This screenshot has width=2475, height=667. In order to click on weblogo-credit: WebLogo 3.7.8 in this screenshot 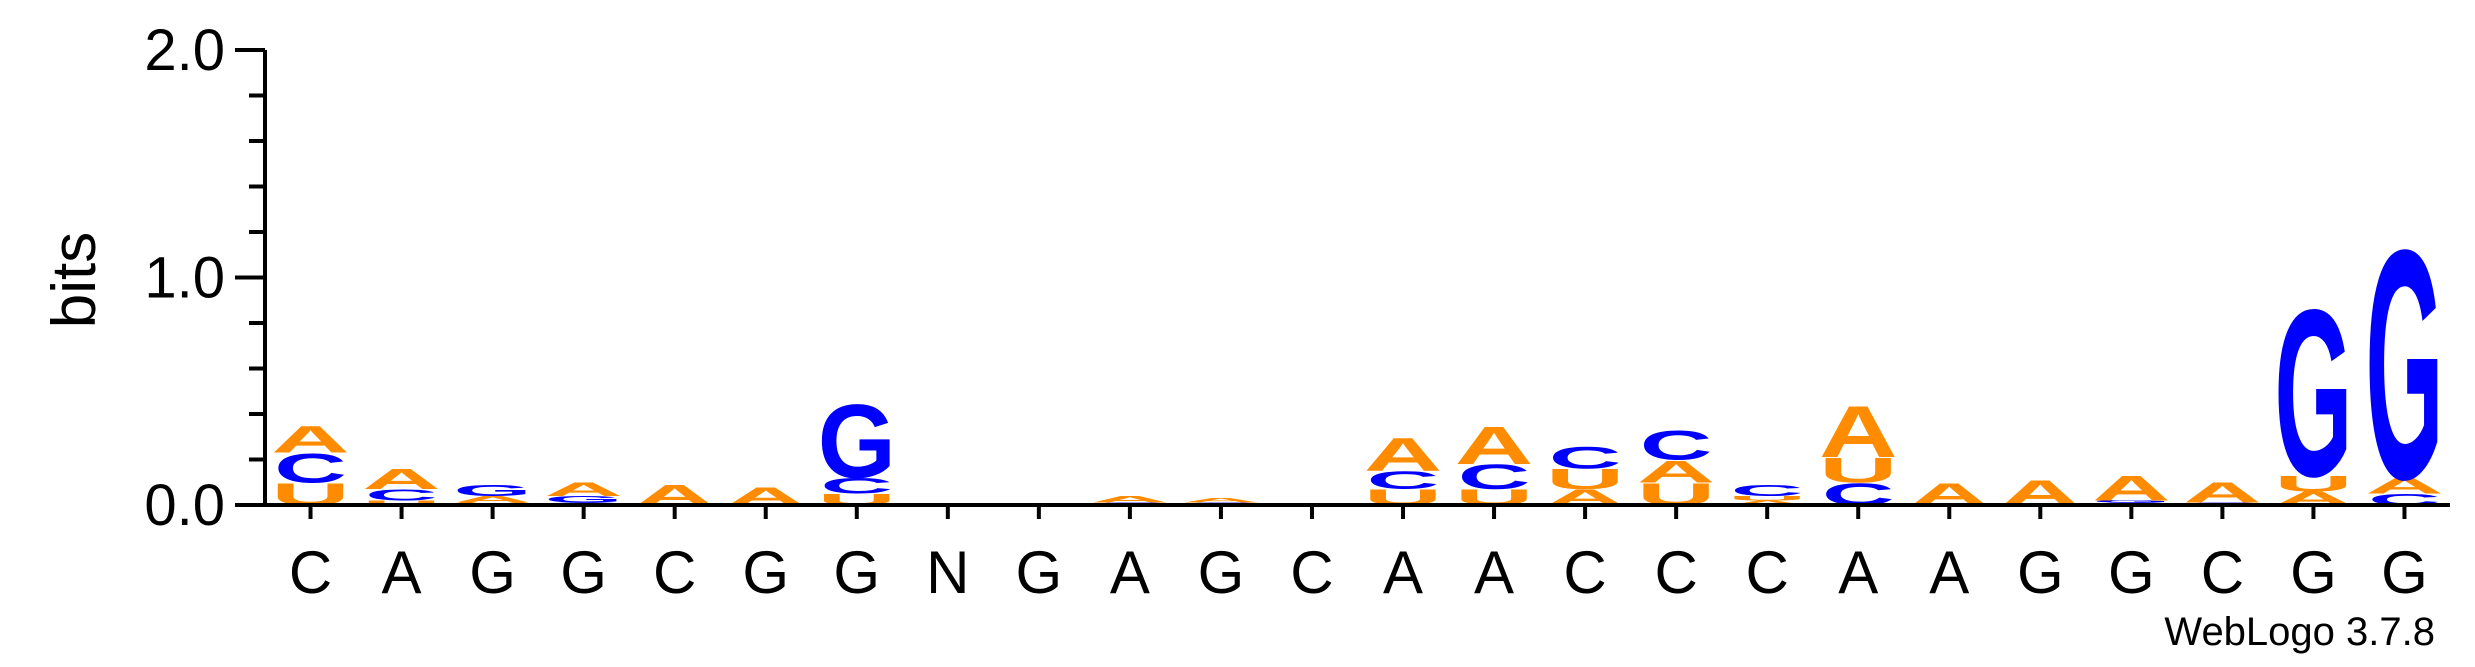, I will do `click(2299, 632)`.